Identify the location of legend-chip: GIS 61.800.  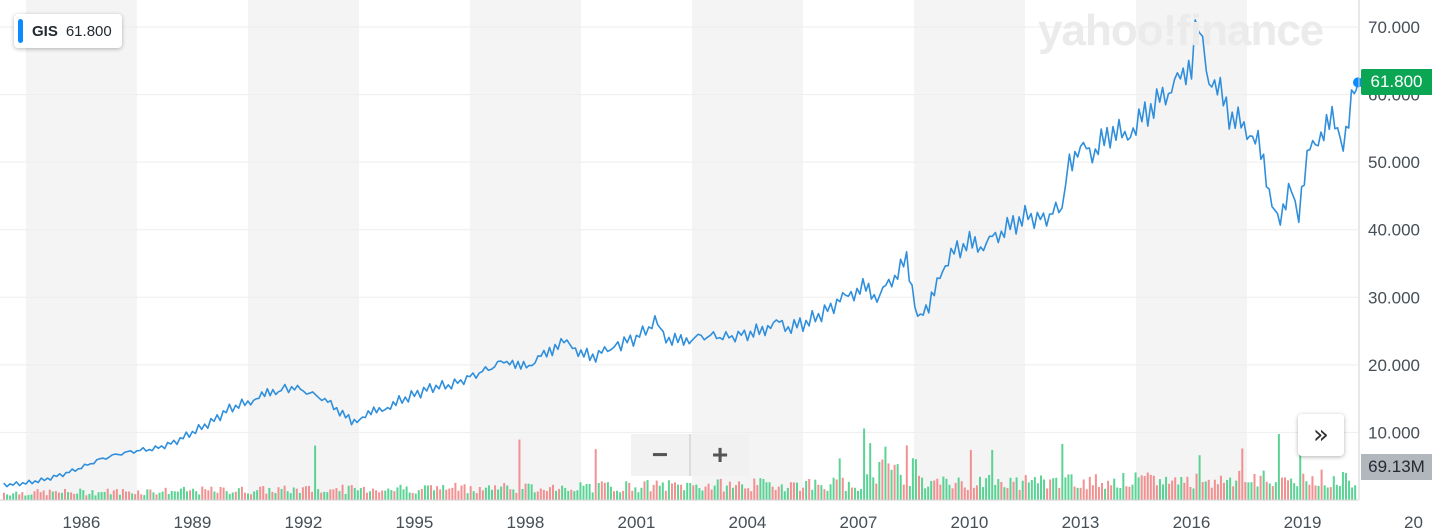
(68, 31).